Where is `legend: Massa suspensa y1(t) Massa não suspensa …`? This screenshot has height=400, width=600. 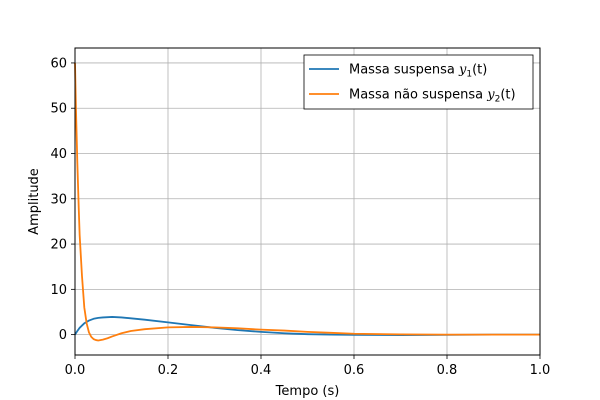 legend: Massa suspensa y1(t) Massa não suspensa … is located at coordinates (418, 82).